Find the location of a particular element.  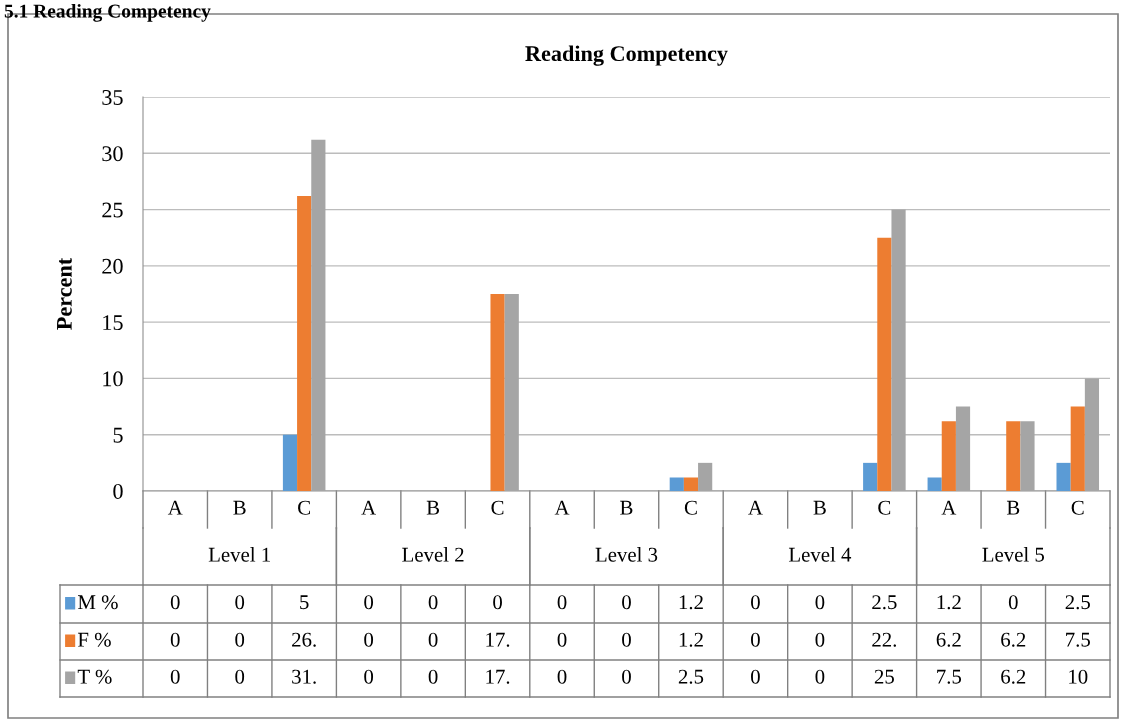

data-label: 25 is located at coordinates (884, 676).